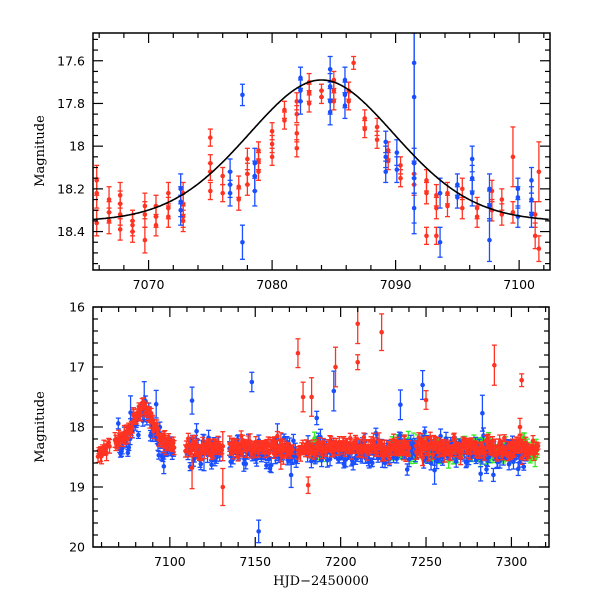 The width and height of the screenshot is (600, 600). What do you see at coordinates (519, 284) in the screenshot?
I see `x-tick-label: 7100` at bounding box center [519, 284].